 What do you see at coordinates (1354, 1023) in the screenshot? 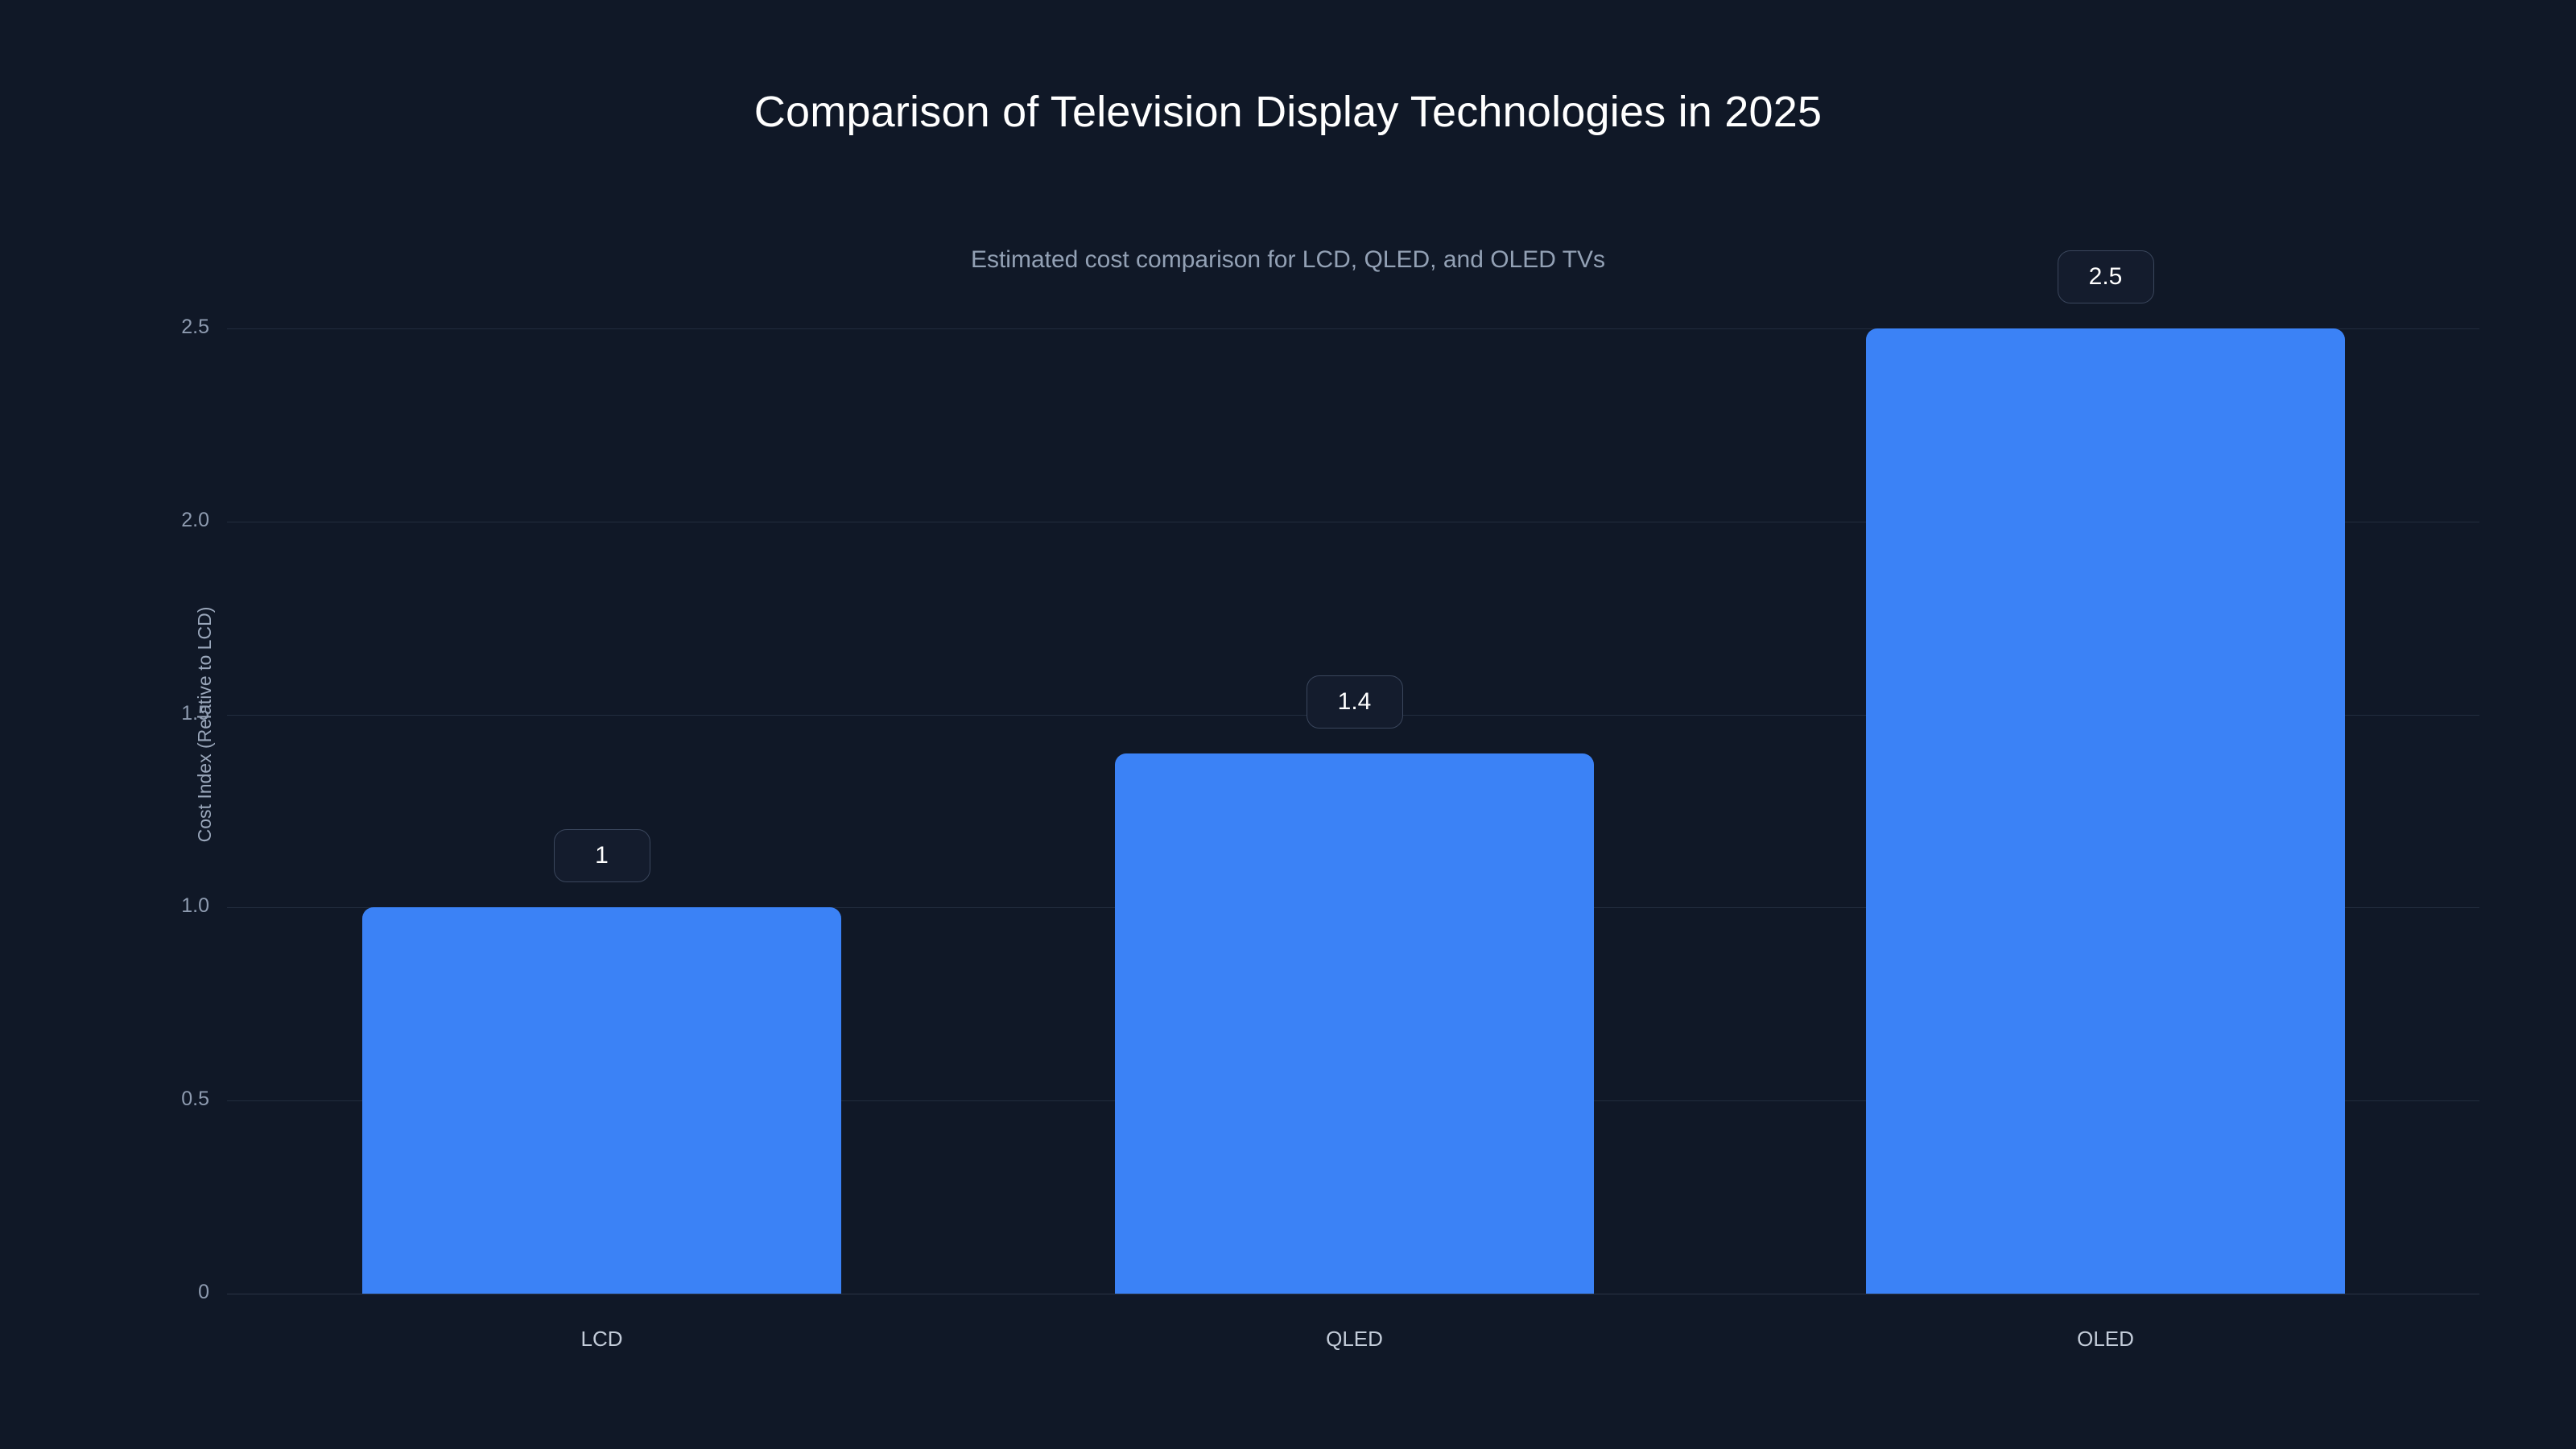
I see `bar-qled` at bounding box center [1354, 1023].